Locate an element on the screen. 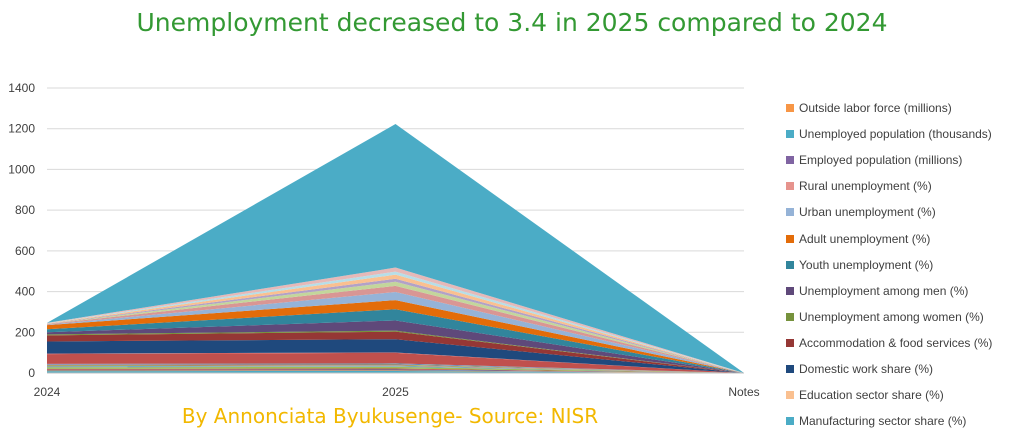 This screenshot has height=444, width=1024. y-tick-label: 400 is located at coordinates (25, 292).